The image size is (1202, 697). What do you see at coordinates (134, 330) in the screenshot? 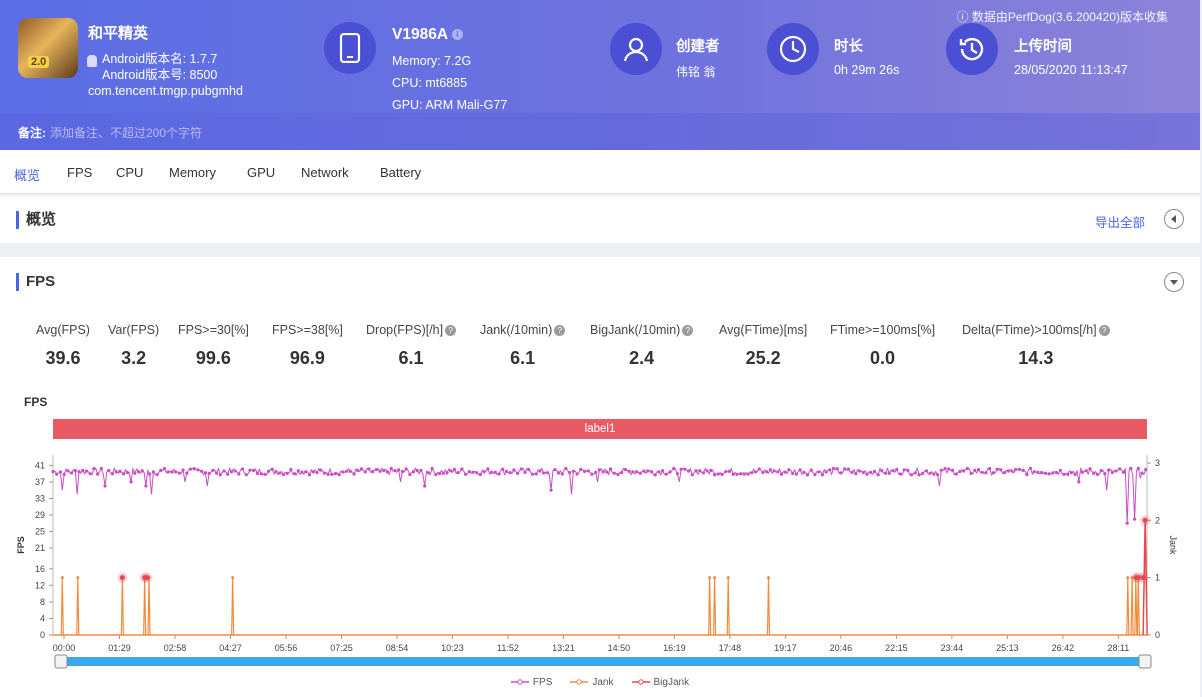
I see `stat-label: Var(FPS)` at bounding box center [134, 330].